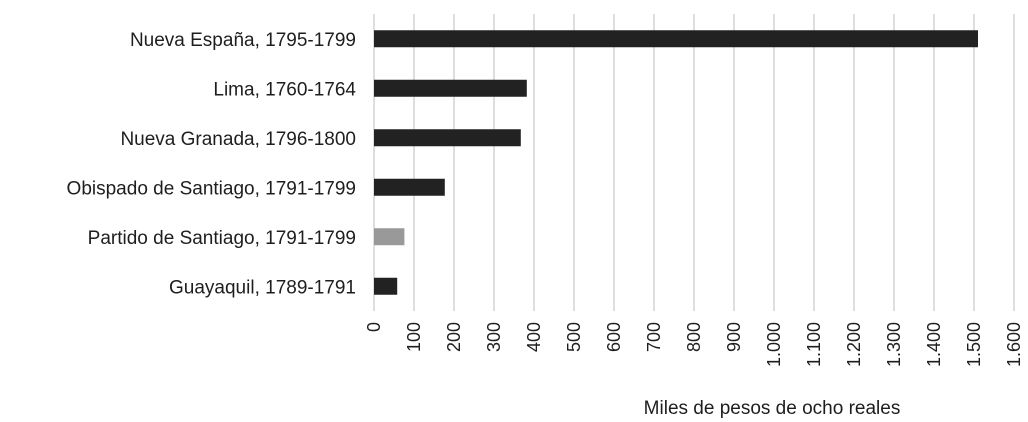  I want to click on x-tick-label: 1.000, so click(774, 344).